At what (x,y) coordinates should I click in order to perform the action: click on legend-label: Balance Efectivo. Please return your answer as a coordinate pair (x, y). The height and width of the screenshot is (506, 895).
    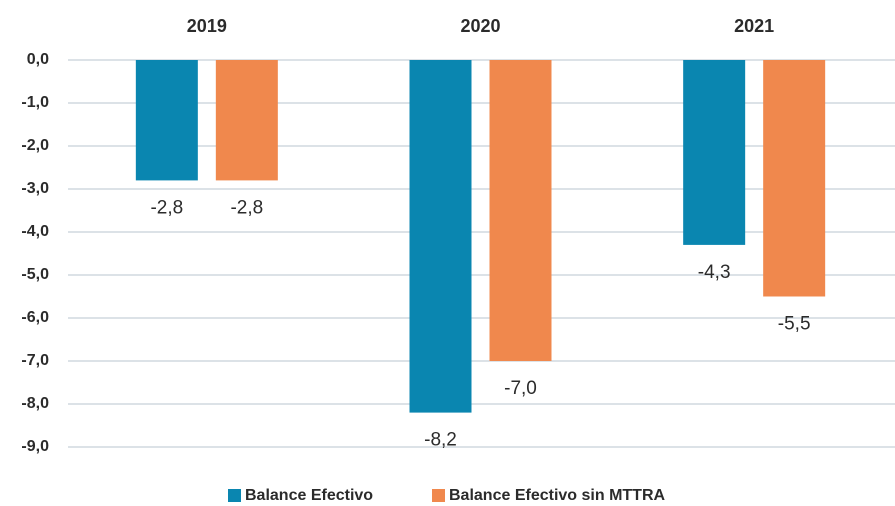
    Looking at the image, I should click on (309, 495).